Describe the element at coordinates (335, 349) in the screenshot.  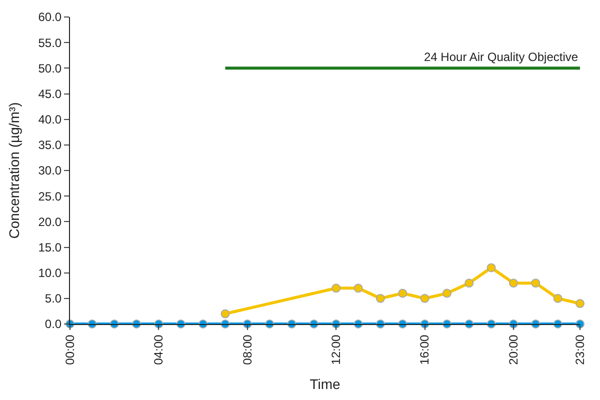
I see `x-tick-label: 12:00` at that location.